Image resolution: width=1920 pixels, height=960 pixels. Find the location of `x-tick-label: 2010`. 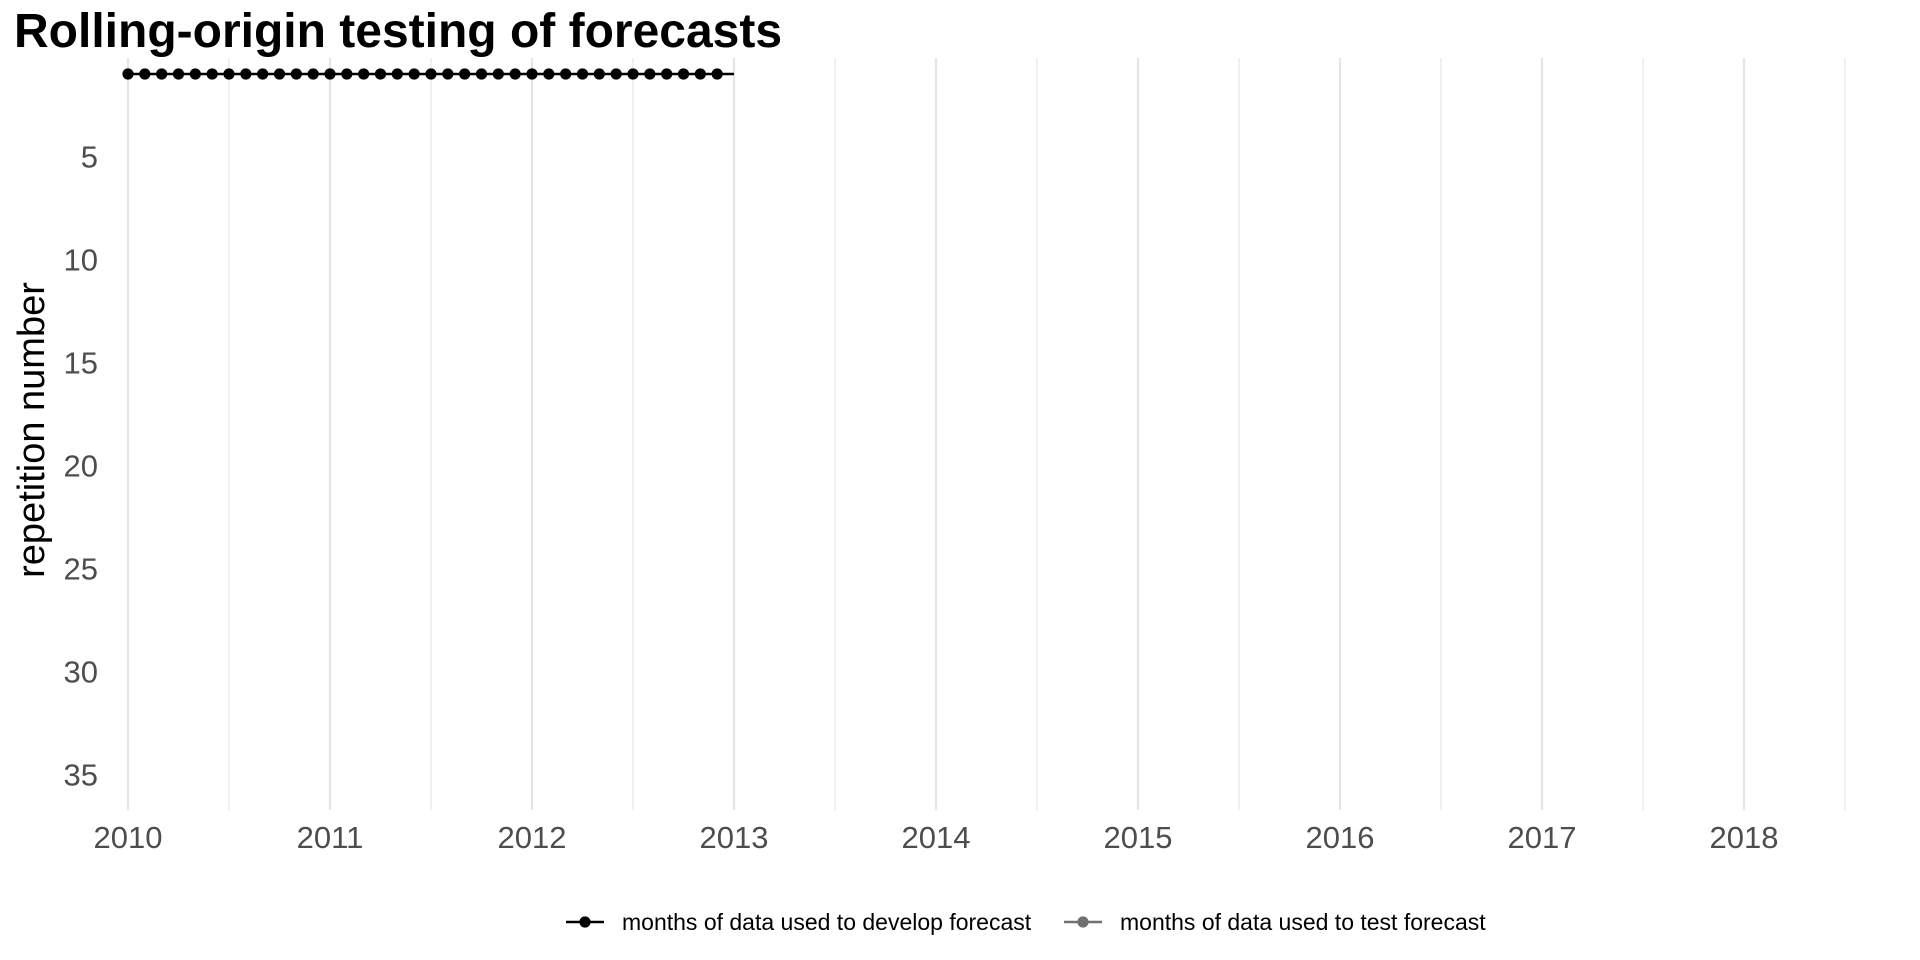

x-tick-label: 2010 is located at coordinates (128, 837).